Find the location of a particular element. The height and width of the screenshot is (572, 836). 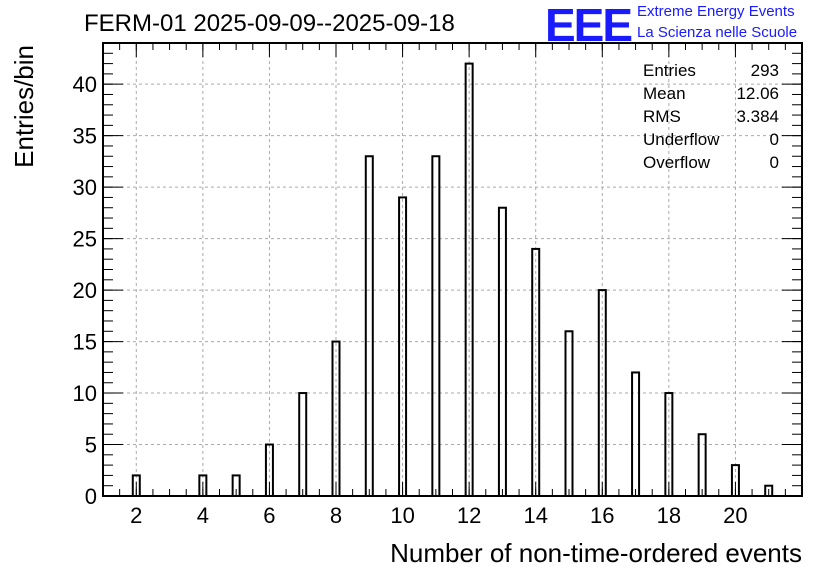

y-tick-label: 30 is located at coordinates (85, 187).